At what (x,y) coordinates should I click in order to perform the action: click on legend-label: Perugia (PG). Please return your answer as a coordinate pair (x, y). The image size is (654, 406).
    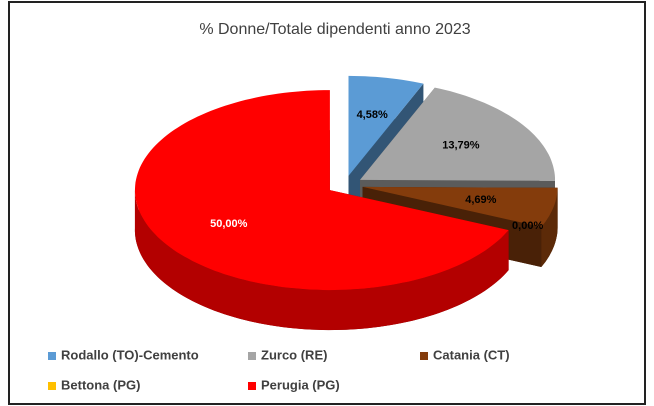
    Looking at the image, I should click on (300, 384).